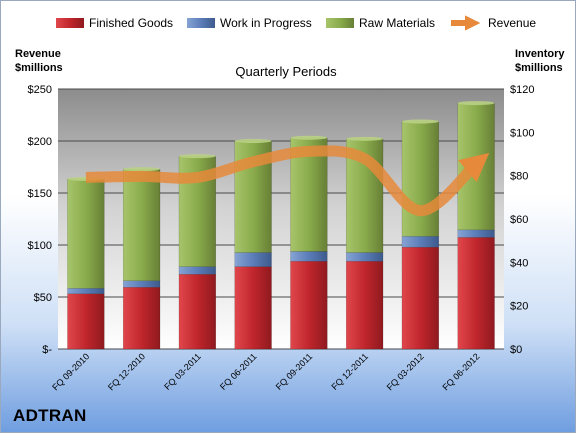 The width and height of the screenshot is (576, 433). I want to click on x-tick-label: FQ 12-2011, so click(349, 371).